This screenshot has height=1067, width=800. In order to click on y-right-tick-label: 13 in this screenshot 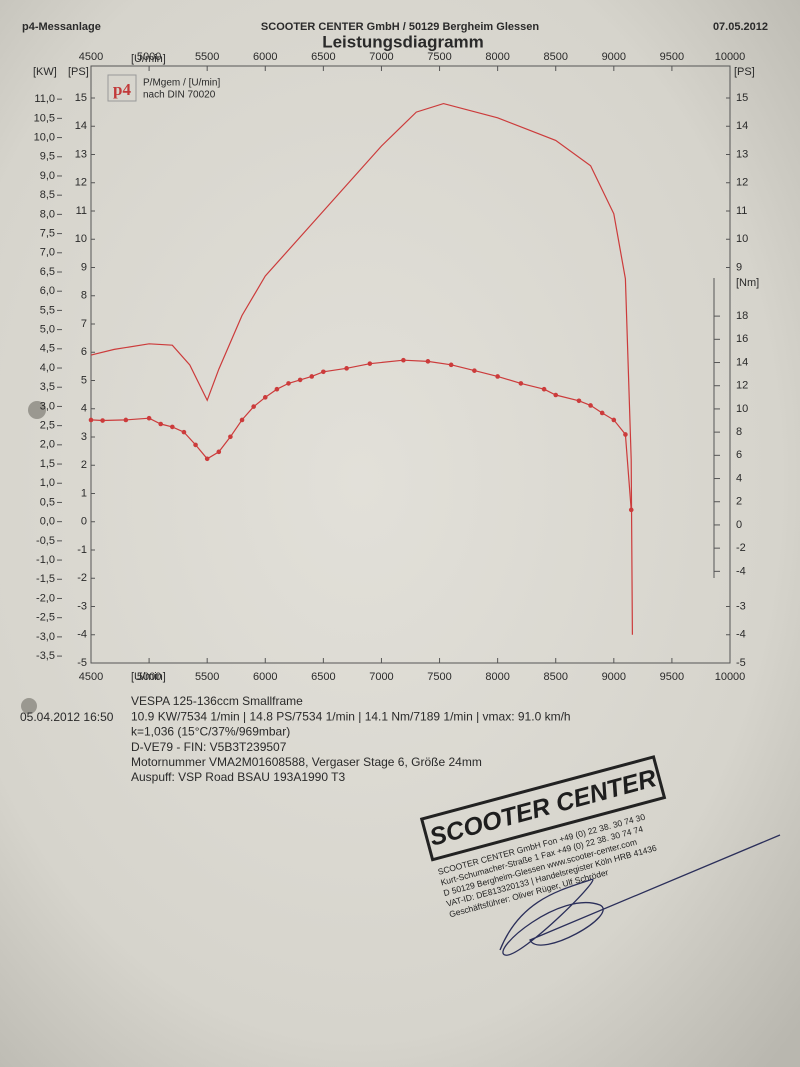, I will do `click(742, 154)`.